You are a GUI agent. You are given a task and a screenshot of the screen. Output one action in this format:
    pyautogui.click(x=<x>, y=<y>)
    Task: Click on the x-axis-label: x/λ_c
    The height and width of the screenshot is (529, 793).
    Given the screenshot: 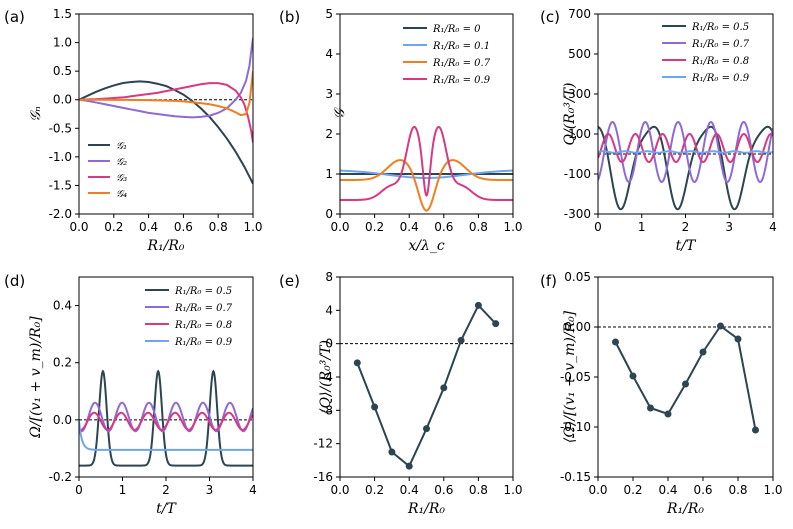 What is the action you would take?
    pyautogui.click(x=426, y=246)
    